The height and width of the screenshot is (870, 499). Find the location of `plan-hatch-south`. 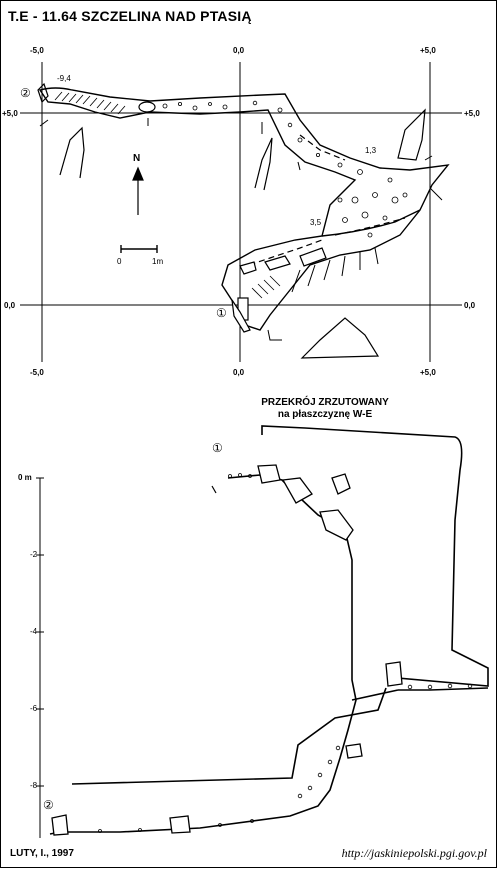

plan-hatch-south is located at coordinates (266, 287).